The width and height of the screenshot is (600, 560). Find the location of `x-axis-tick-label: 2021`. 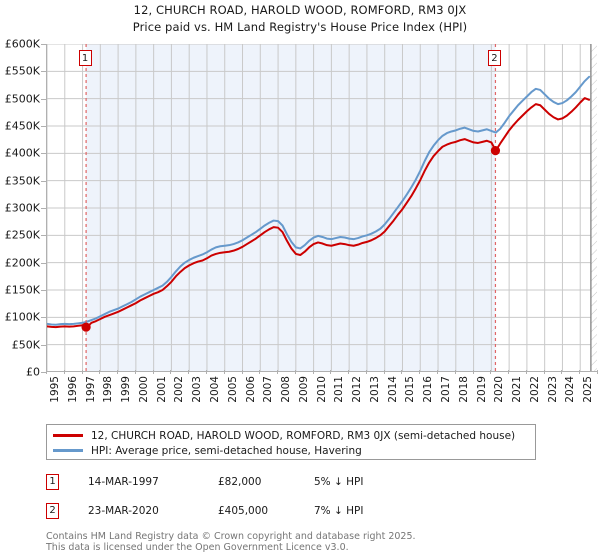

x-axis-tick-label: 2021 is located at coordinates (517, 389).